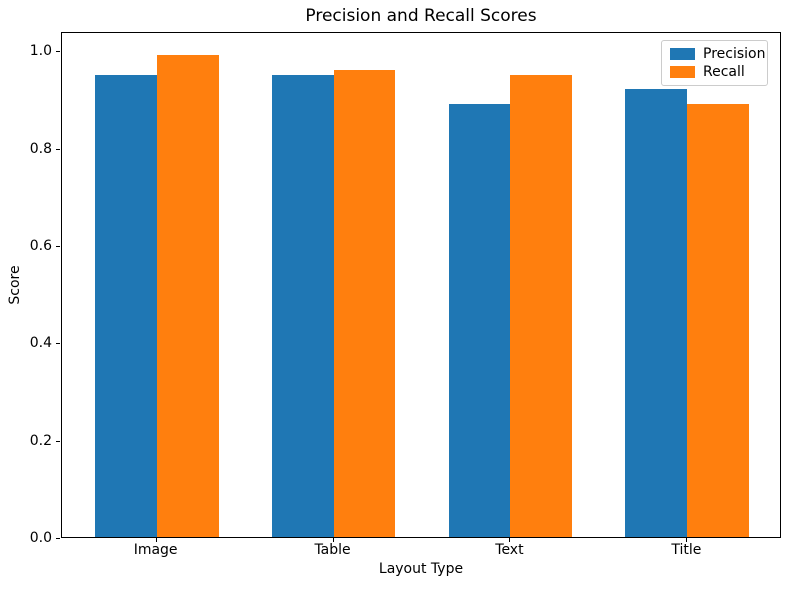 The height and width of the screenshot is (590, 790). What do you see at coordinates (15, 285) in the screenshot?
I see `y-axis-label: Score` at bounding box center [15, 285].